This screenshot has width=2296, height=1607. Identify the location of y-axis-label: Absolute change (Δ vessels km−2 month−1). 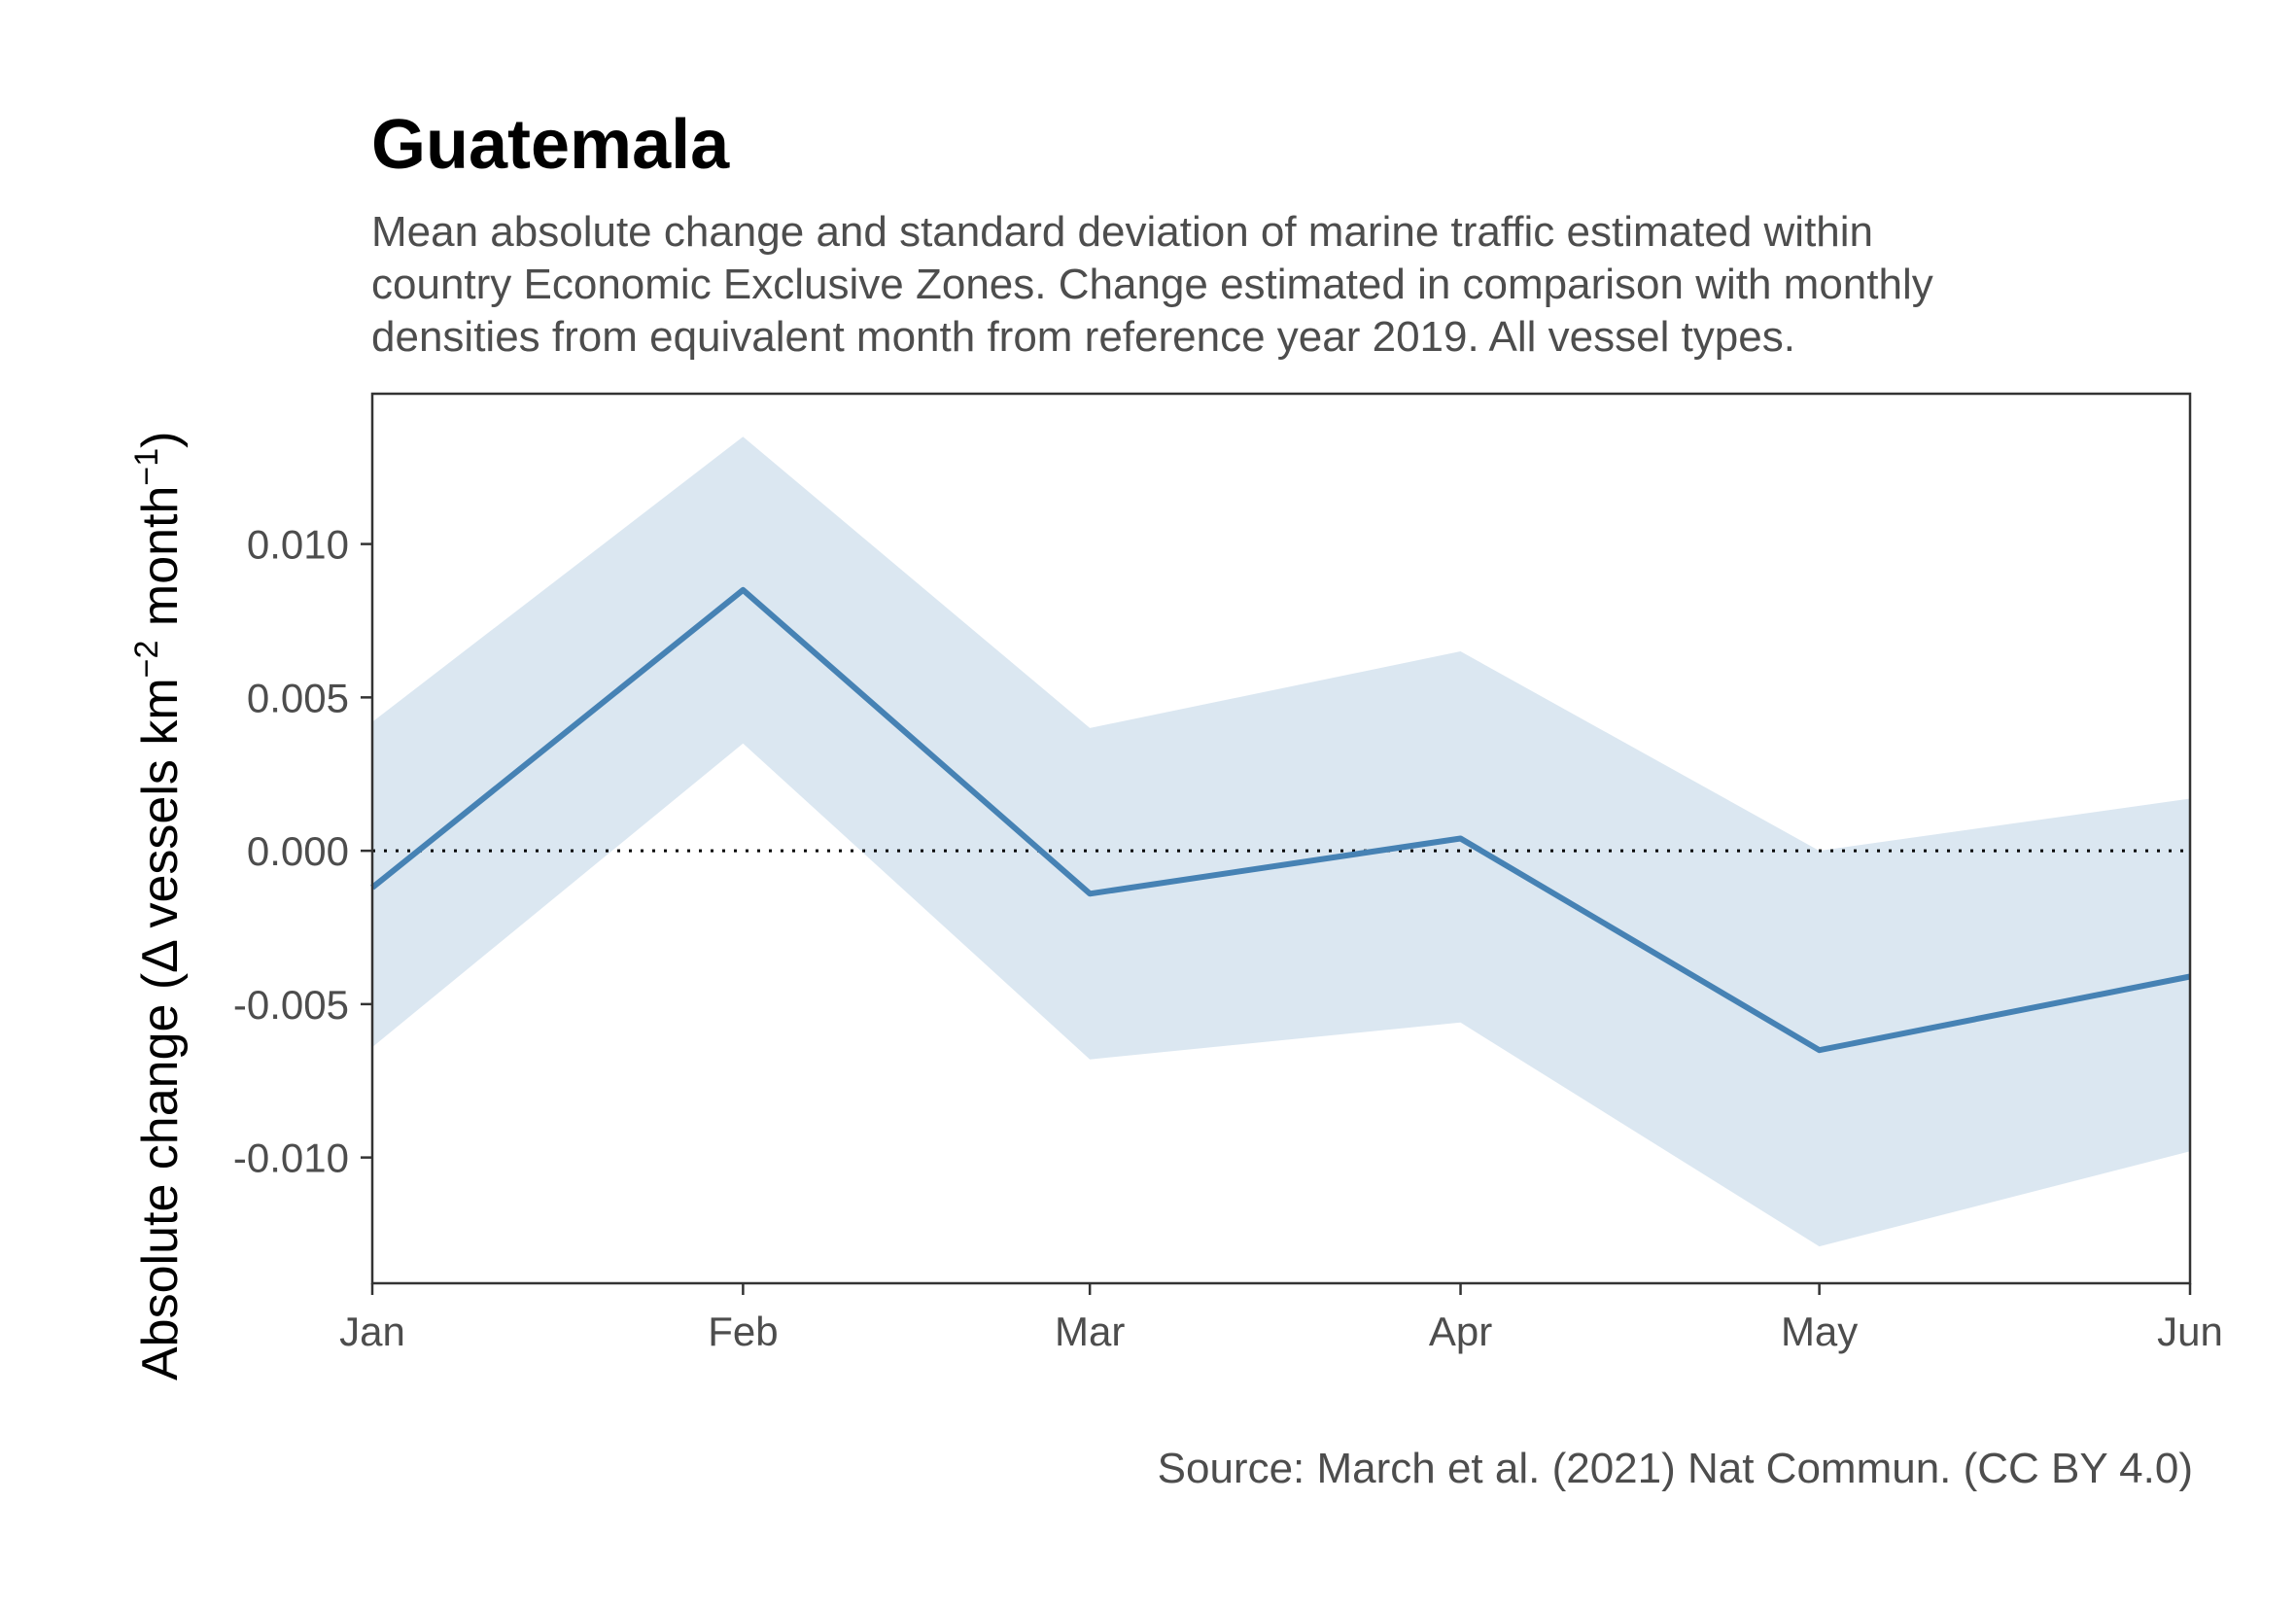
(158, 905).